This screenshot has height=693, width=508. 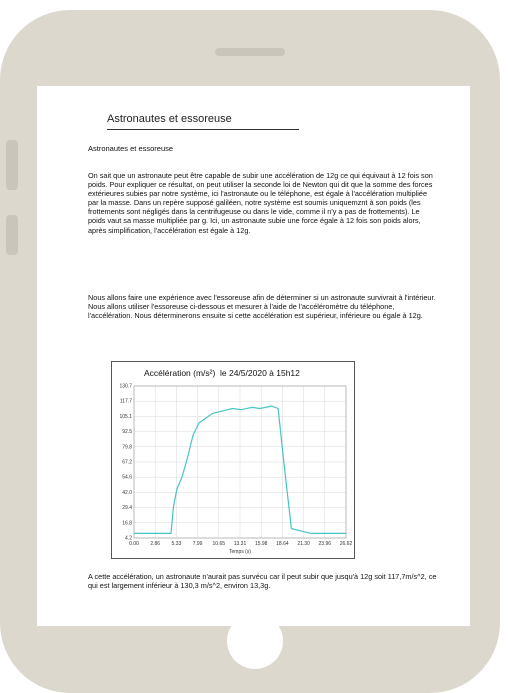 I want to click on y-tick-label: 4.2, so click(x=128, y=539).